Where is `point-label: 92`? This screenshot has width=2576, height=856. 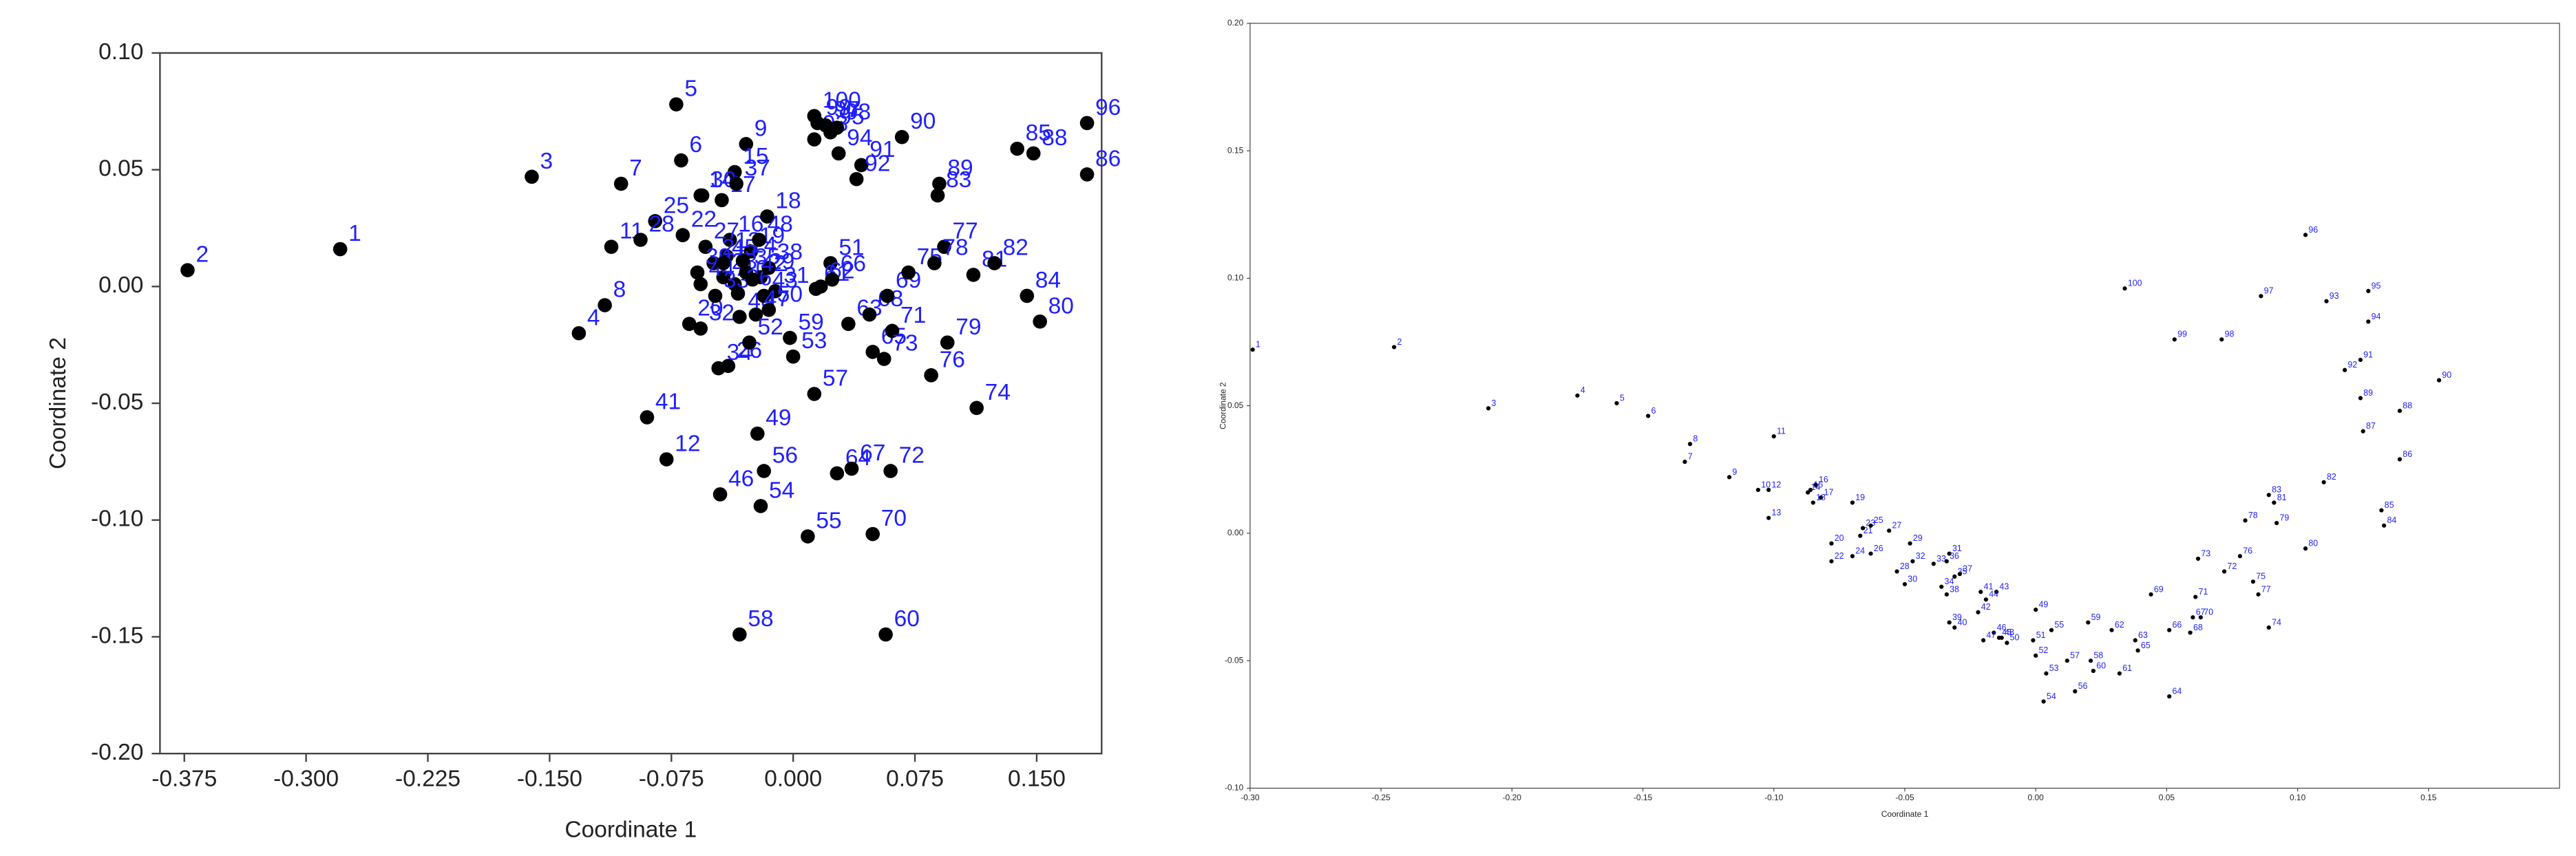
point-label: 92 is located at coordinates (2352, 365).